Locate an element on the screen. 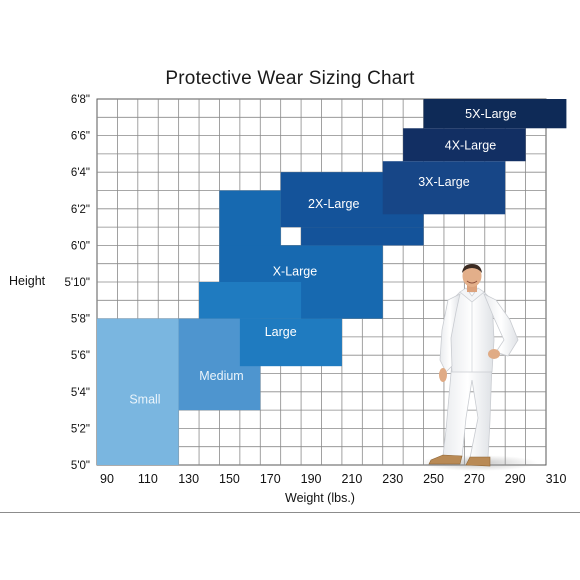 Image resolution: width=580 pixels, height=580 pixels. y-tick-label: 5'10" is located at coordinates (77, 283).